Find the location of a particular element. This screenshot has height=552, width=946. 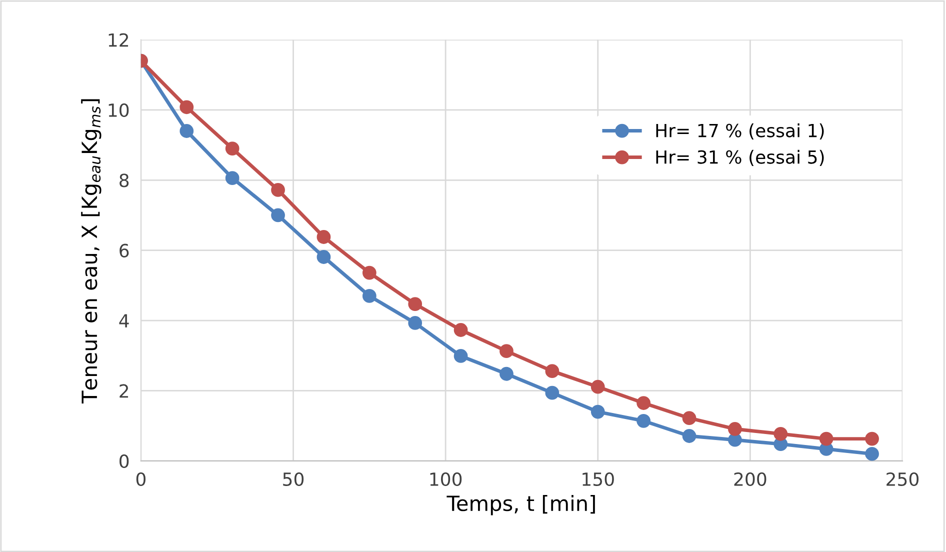

legend-label: Hr= 17 % (essai 1) is located at coordinates (740, 131).